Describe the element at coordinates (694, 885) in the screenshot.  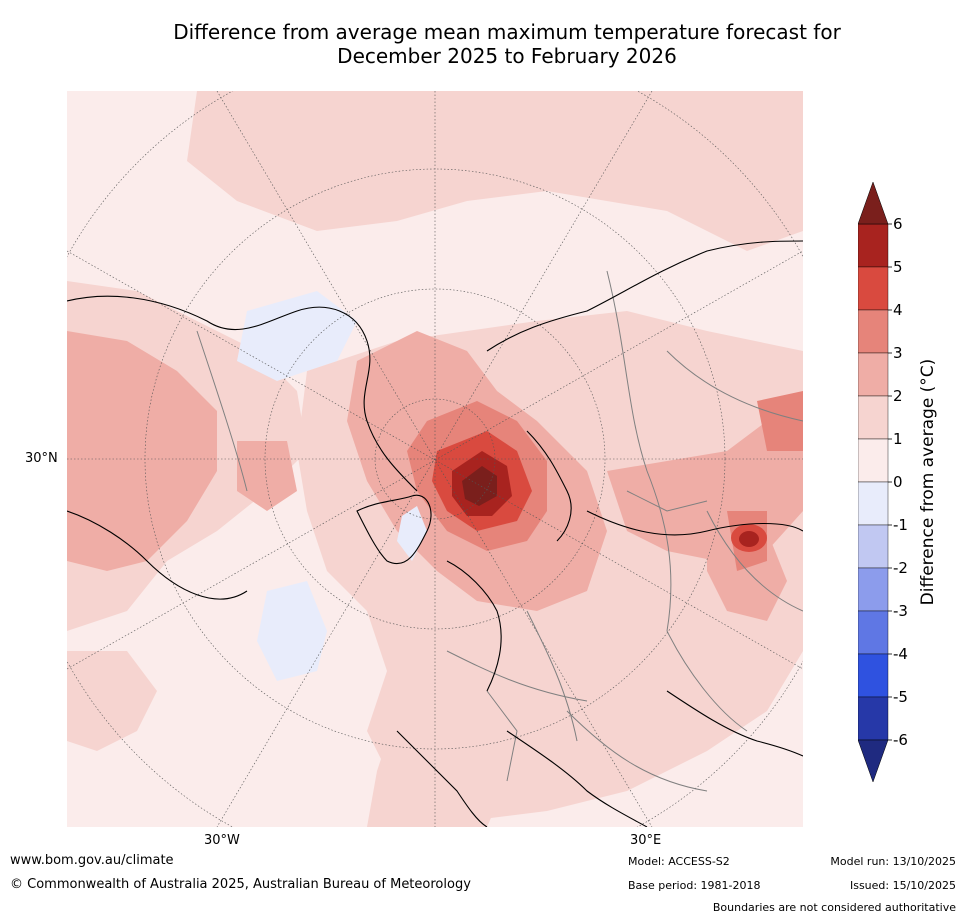
I see `base-period: Base period: 1981-2018` at that location.